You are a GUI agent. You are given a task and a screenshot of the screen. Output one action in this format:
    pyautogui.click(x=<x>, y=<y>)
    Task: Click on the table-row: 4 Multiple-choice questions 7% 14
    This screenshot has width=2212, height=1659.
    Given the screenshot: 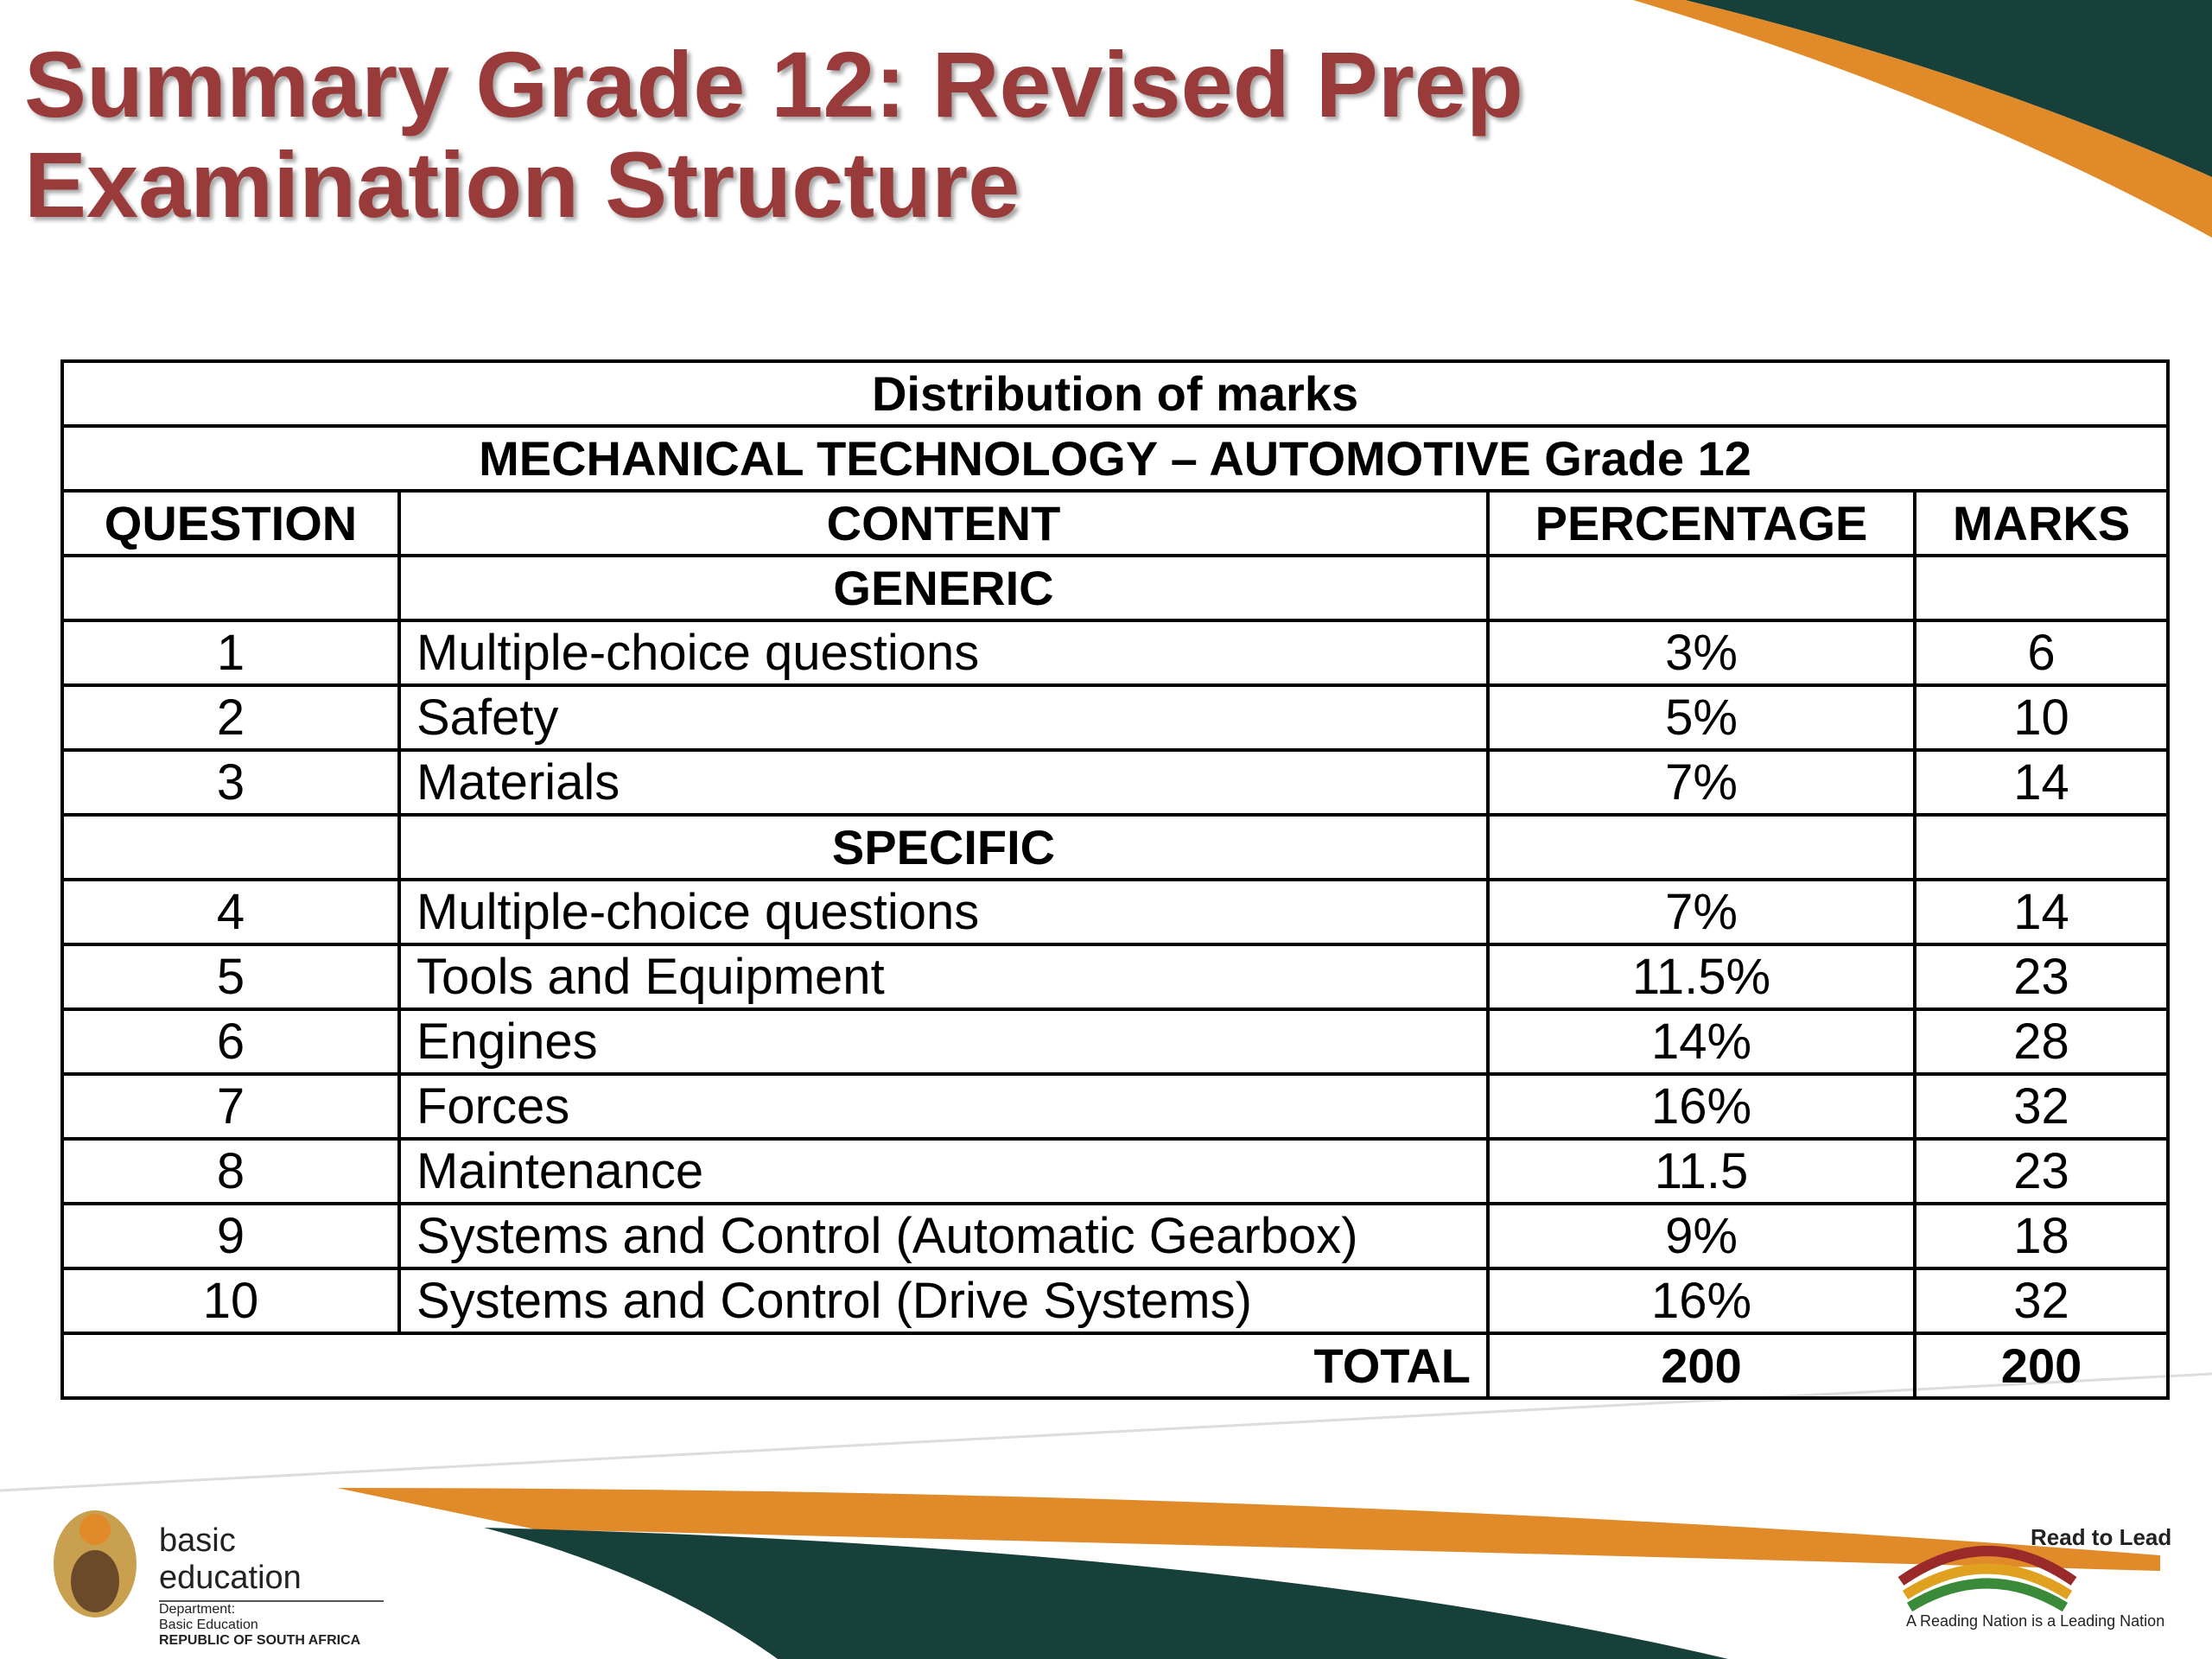 What is the action you would take?
    pyautogui.click(x=1115, y=912)
    